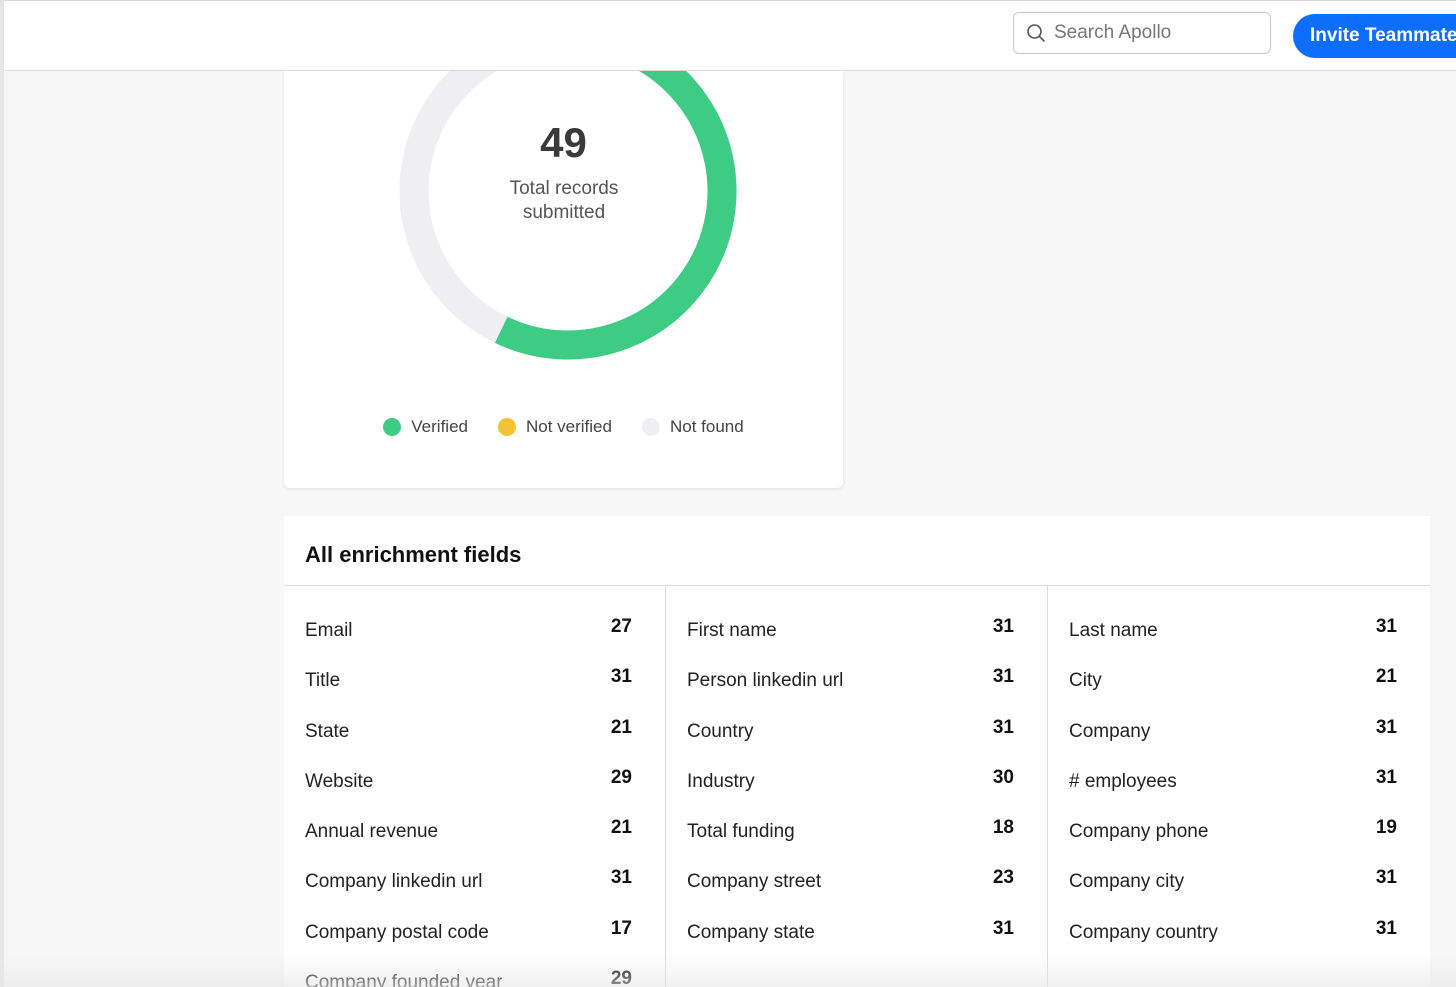  I want to click on total-records-value: 49, so click(563, 142).